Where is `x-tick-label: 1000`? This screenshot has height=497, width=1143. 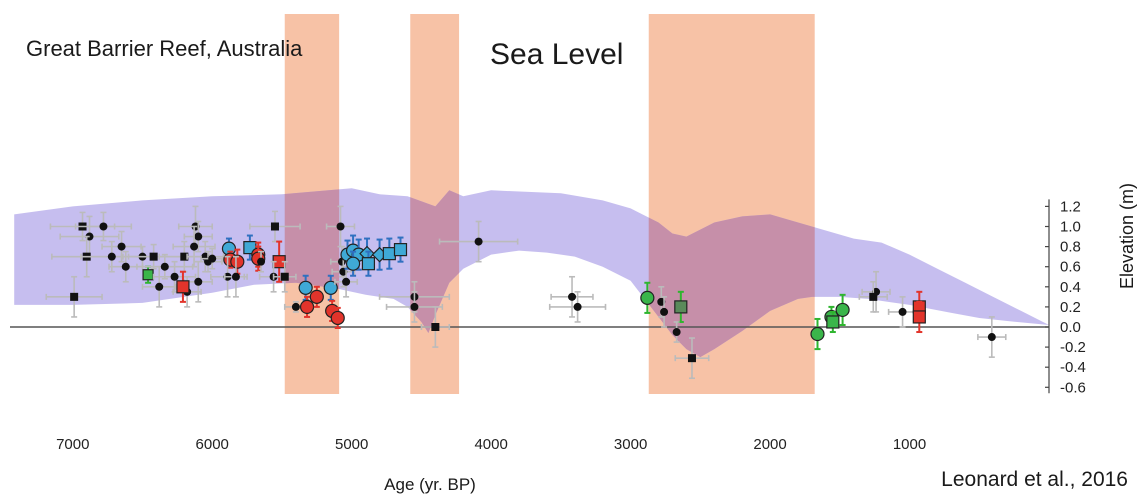
x-tick-label: 1000 is located at coordinates (909, 444).